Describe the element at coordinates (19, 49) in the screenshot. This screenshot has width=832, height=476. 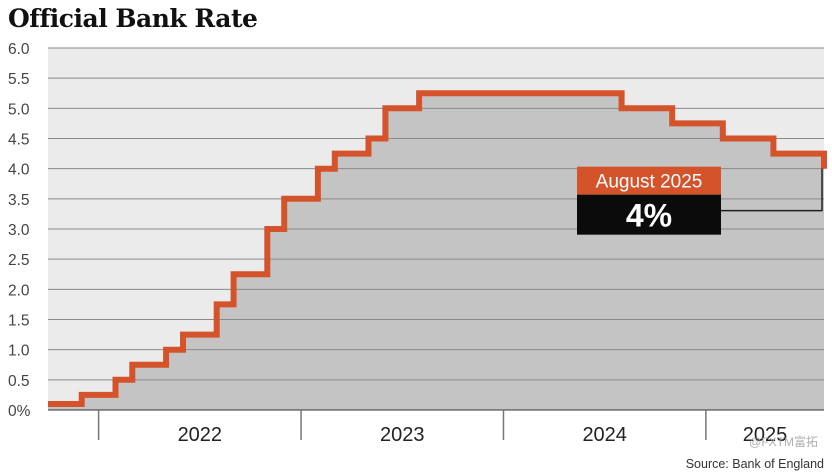
I see `y-tick-label: 6.0` at that location.